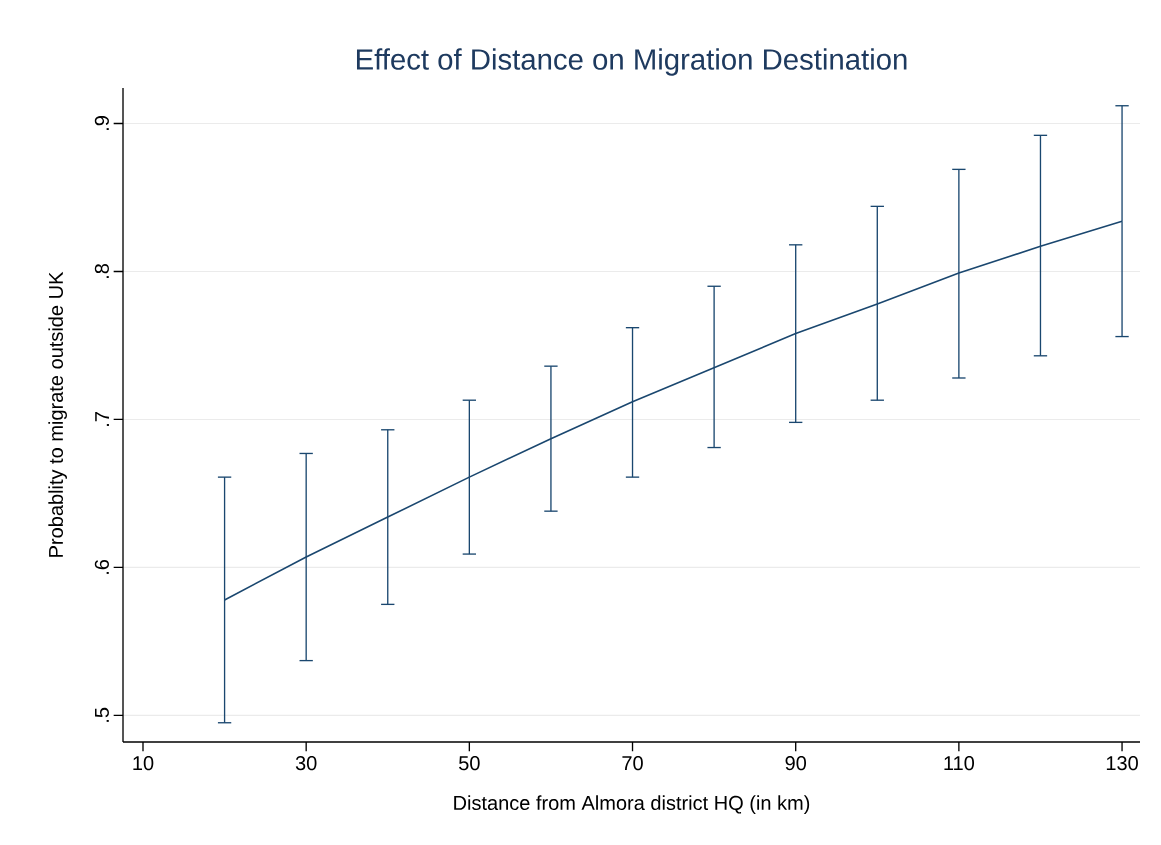 The image size is (1161, 845). What do you see at coordinates (632, 804) in the screenshot?
I see `x-axis-title: Distance from Almora district HQ (in km)` at bounding box center [632, 804].